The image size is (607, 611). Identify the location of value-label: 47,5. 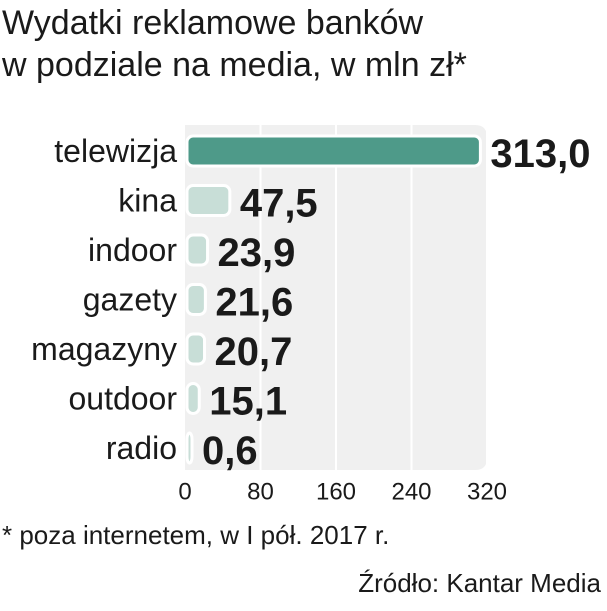
(279, 204).